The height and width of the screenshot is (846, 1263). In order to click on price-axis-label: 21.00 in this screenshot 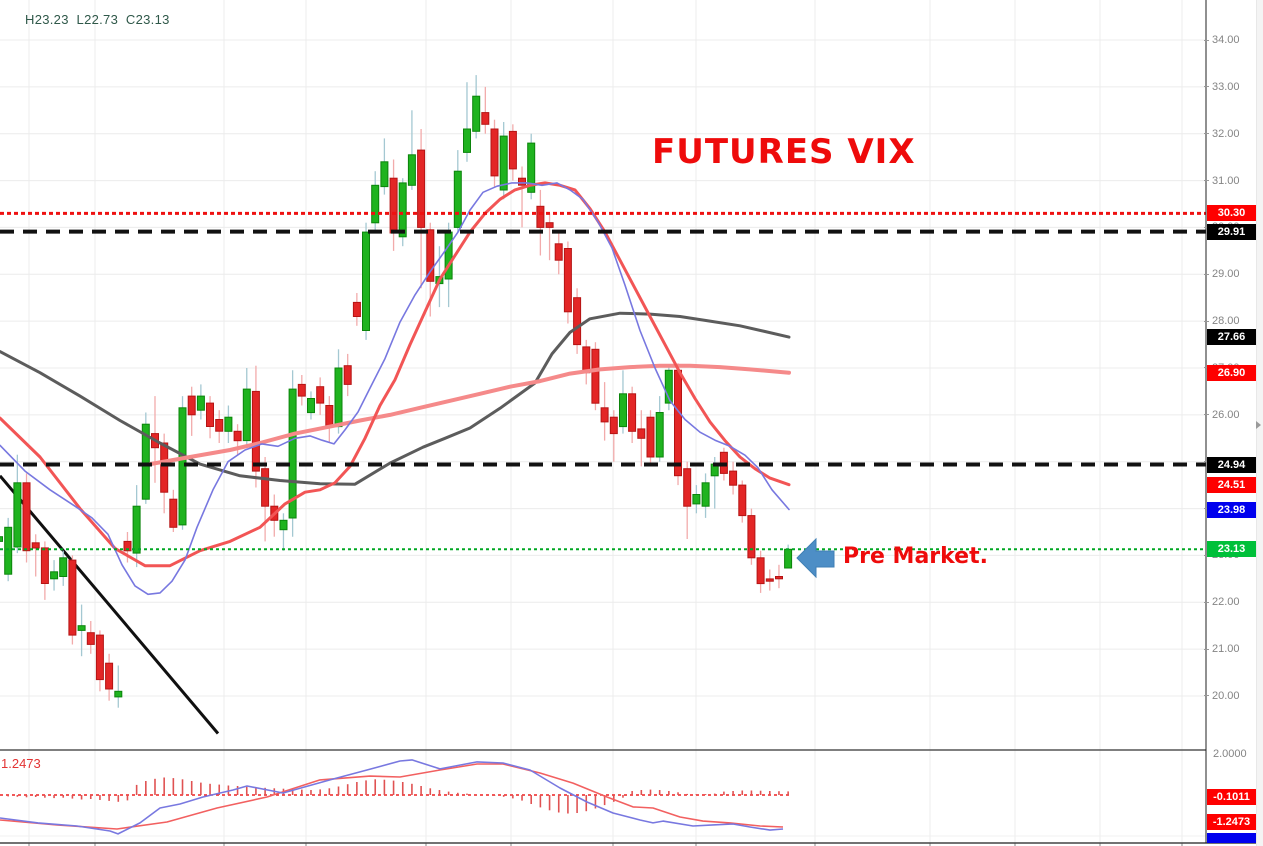, I will do `click(1226, 649)`.